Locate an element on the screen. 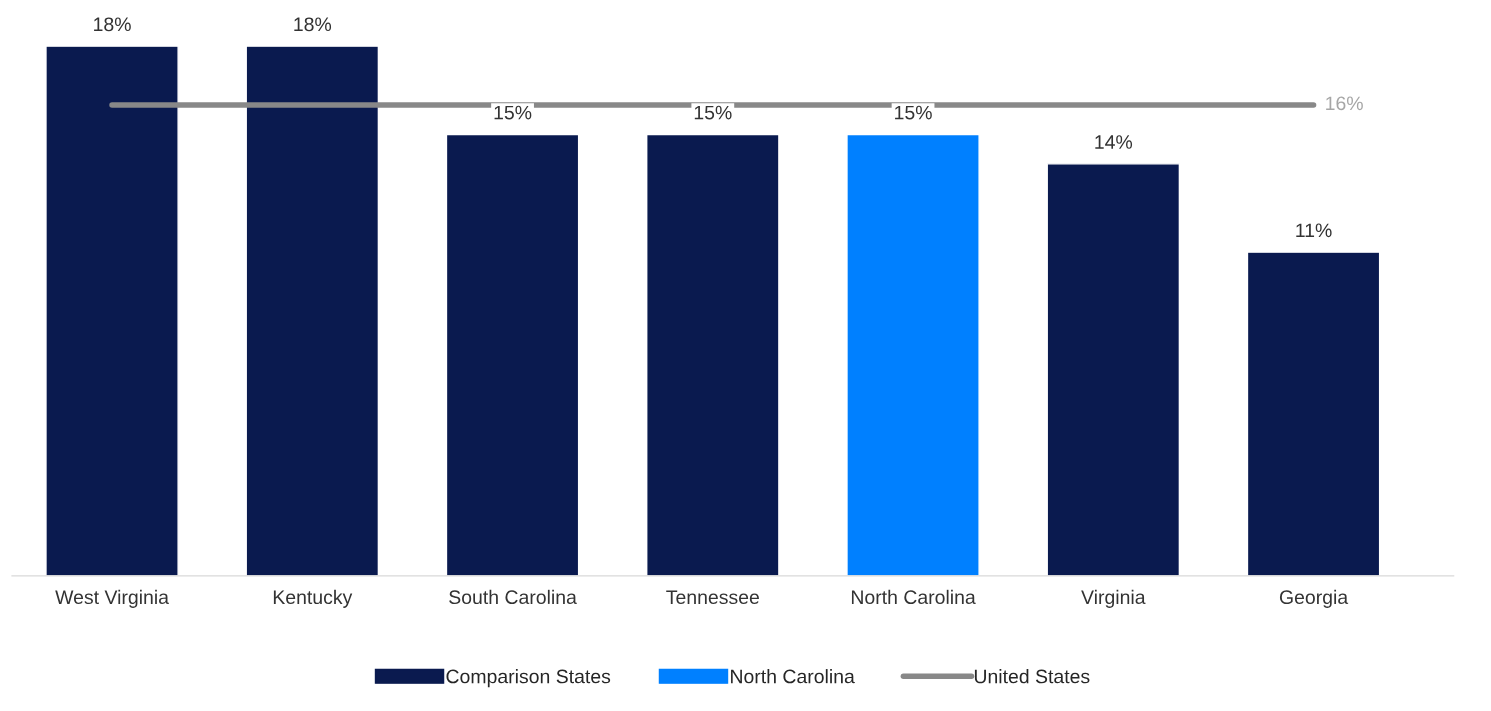 The width and height of the screenshot is (1491, 711). x-tick-label: Virginia is located at coordinates (1113, 598).